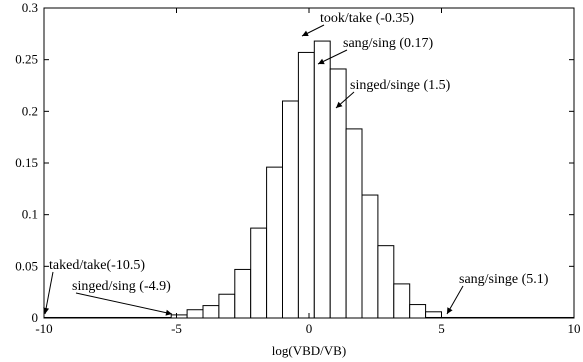 Image resolution: width=583 pixels, height=362 pixels. What do you see at coordinates (574, 328) in the screenshot?
I see `x-tick-label: 10` at bounding box center [574, 328].